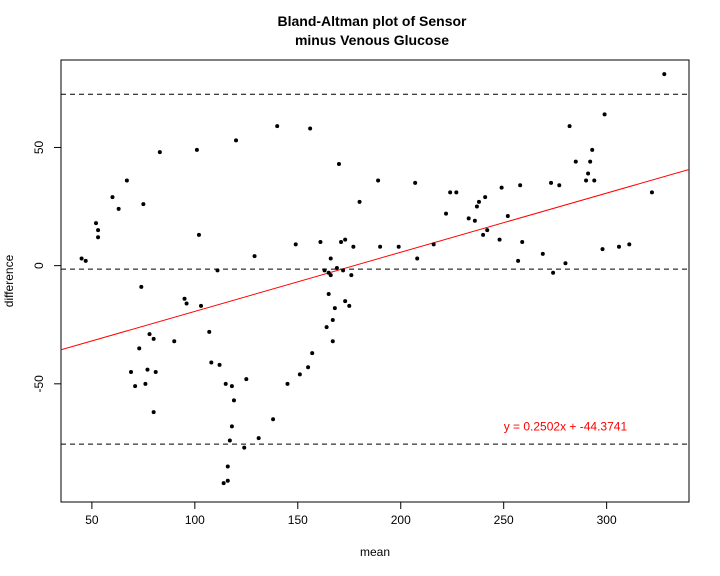 Image resolution: width=720 pixels, height=576 pixels. I want to click on y-tick-label: 0, so click(39, 265).